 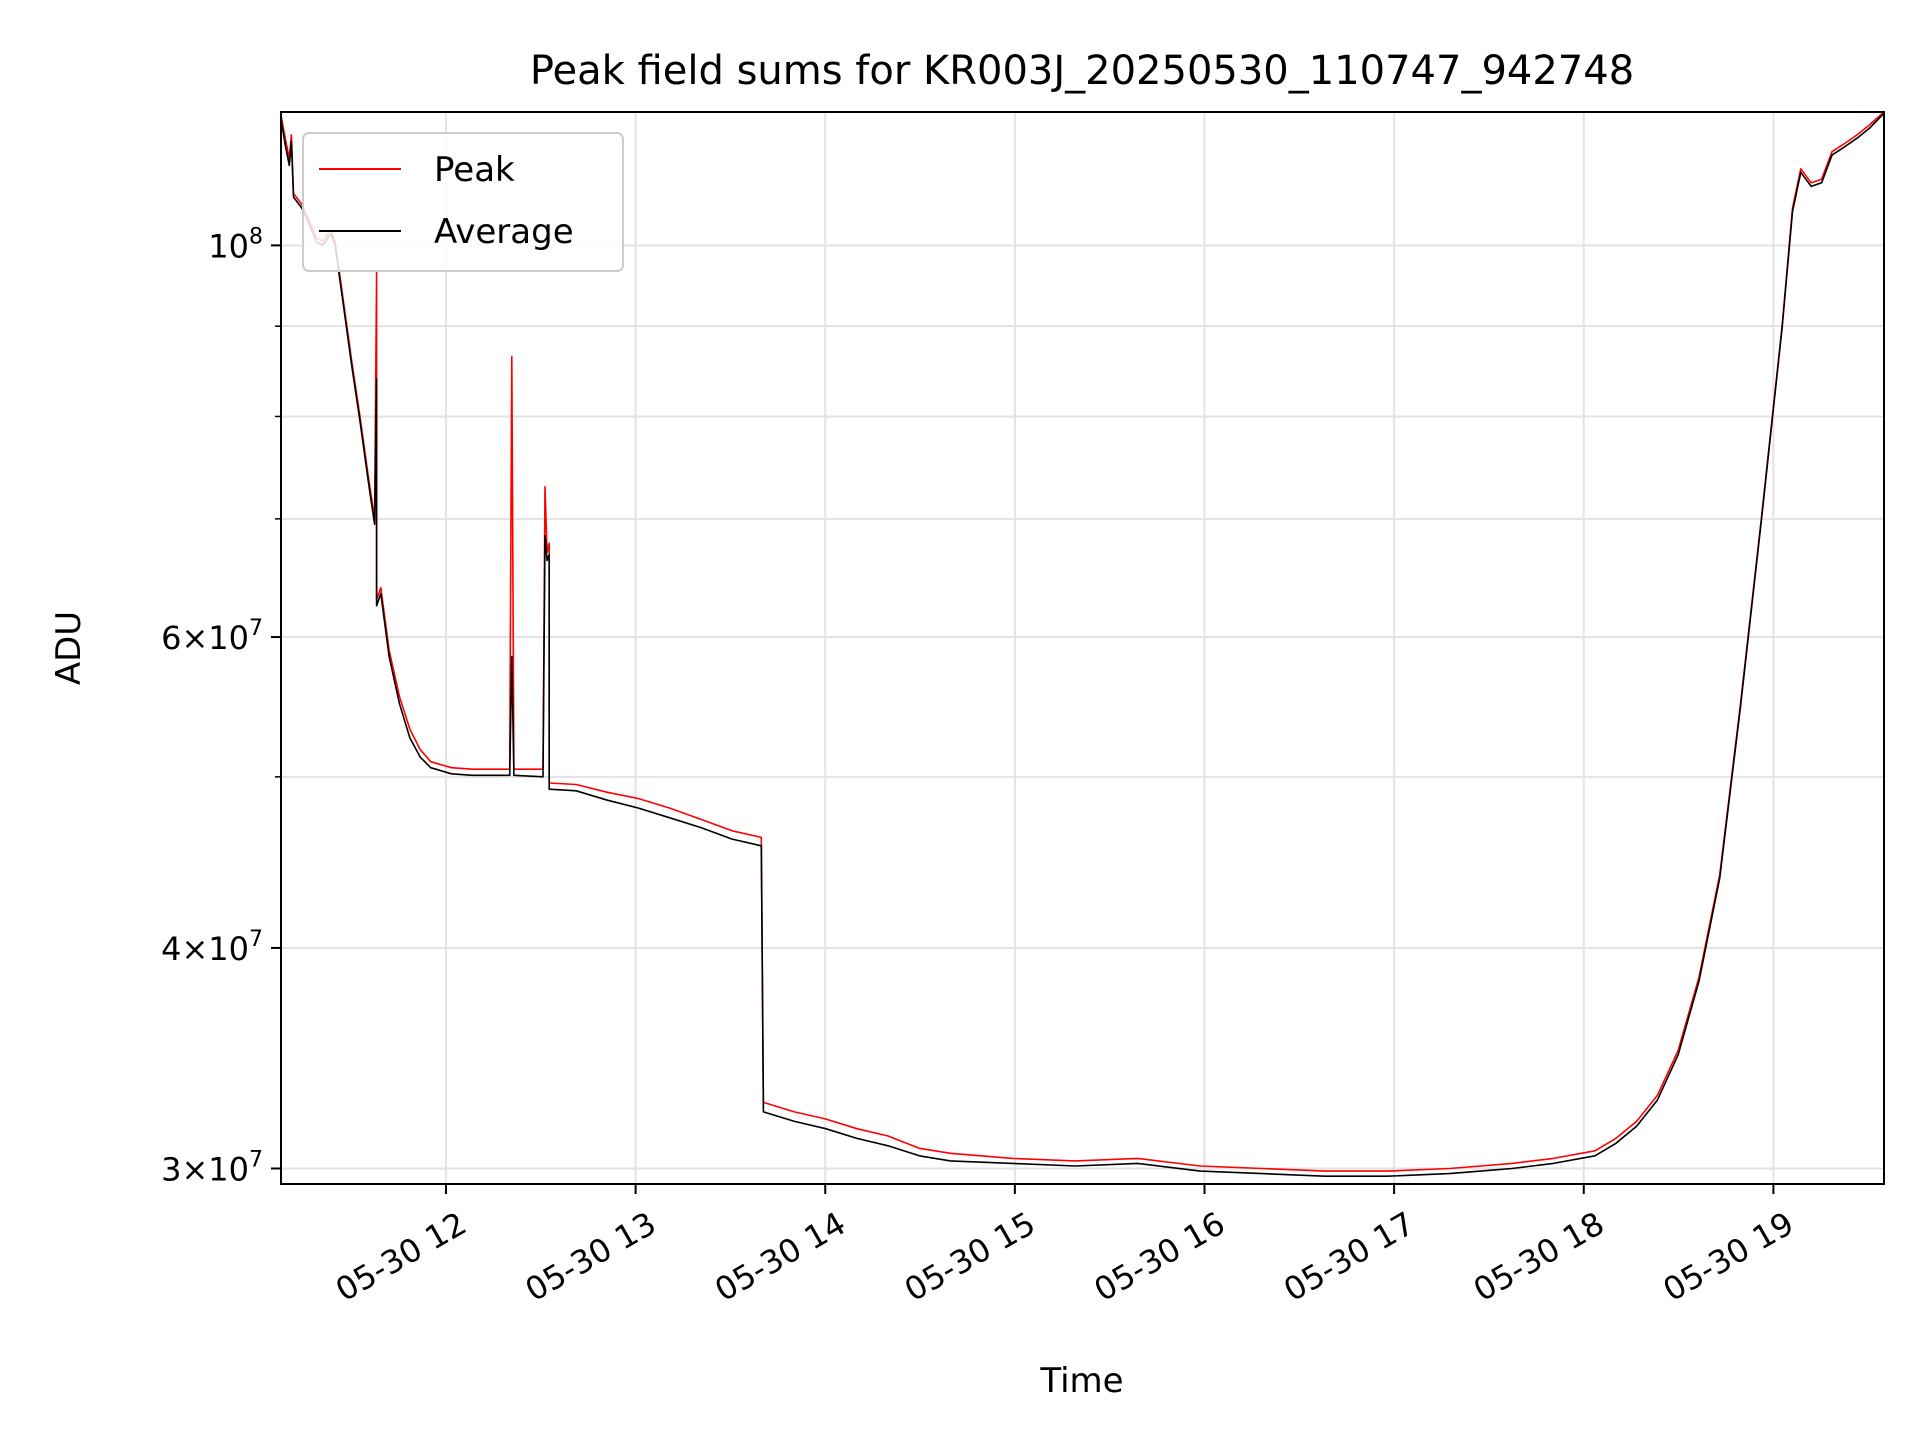 What do you see at coordinates (221, 706) in the screenshot?
I see `y-axis-ticks: 108 6×107 4×107 3×107` at bounding box center [221, 706].